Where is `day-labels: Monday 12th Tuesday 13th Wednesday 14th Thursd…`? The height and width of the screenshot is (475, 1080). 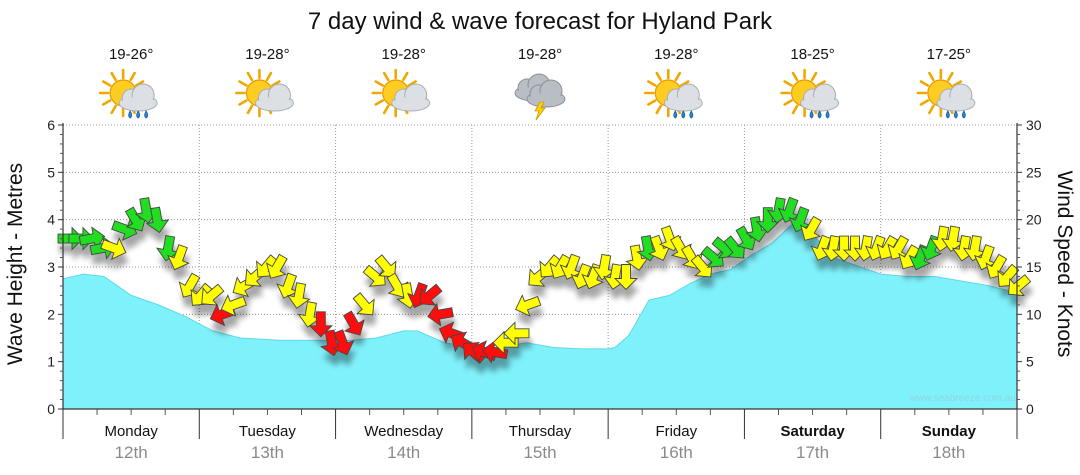
day-labels: Monday 12th Tuesday 13th Wednesday 14th Thursd… is located at coordinates (540, 442).